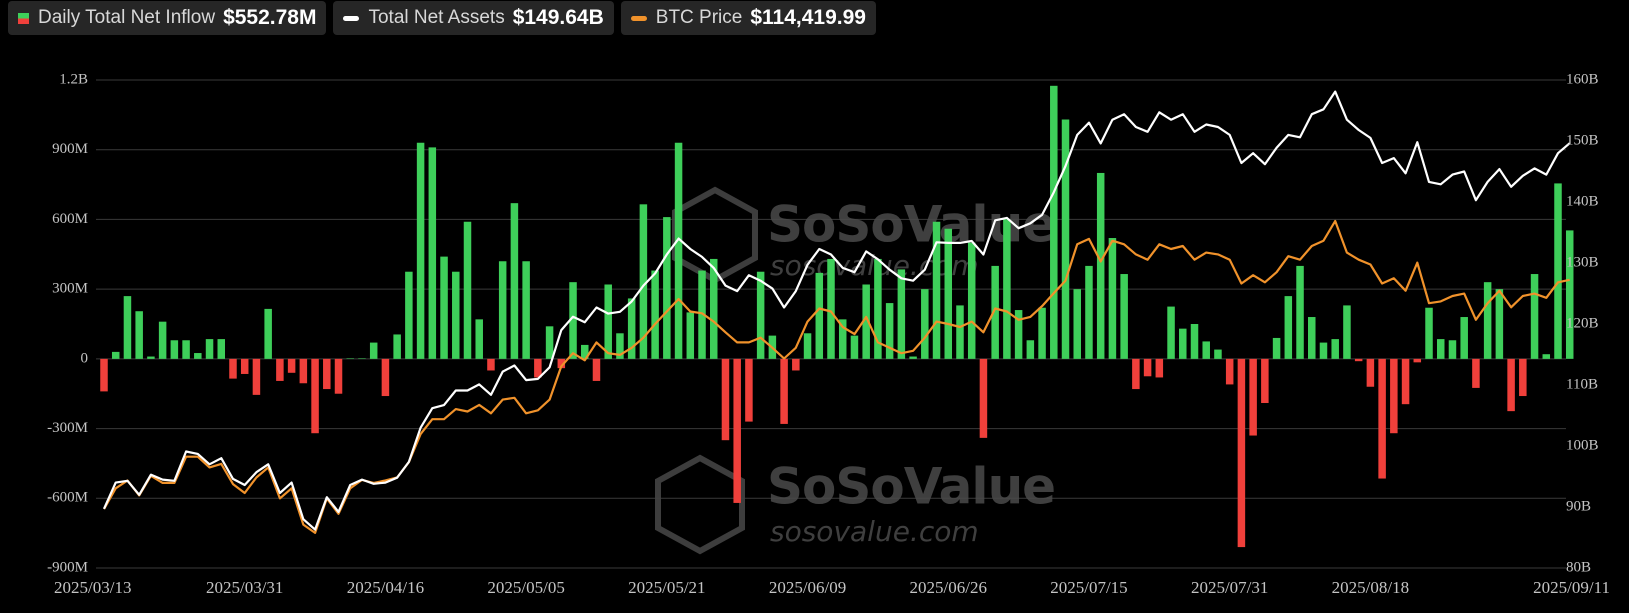 The width and height of the screenshot is (1629, 613). I want to click on y-tick-label: -900M, so click(67, 567).